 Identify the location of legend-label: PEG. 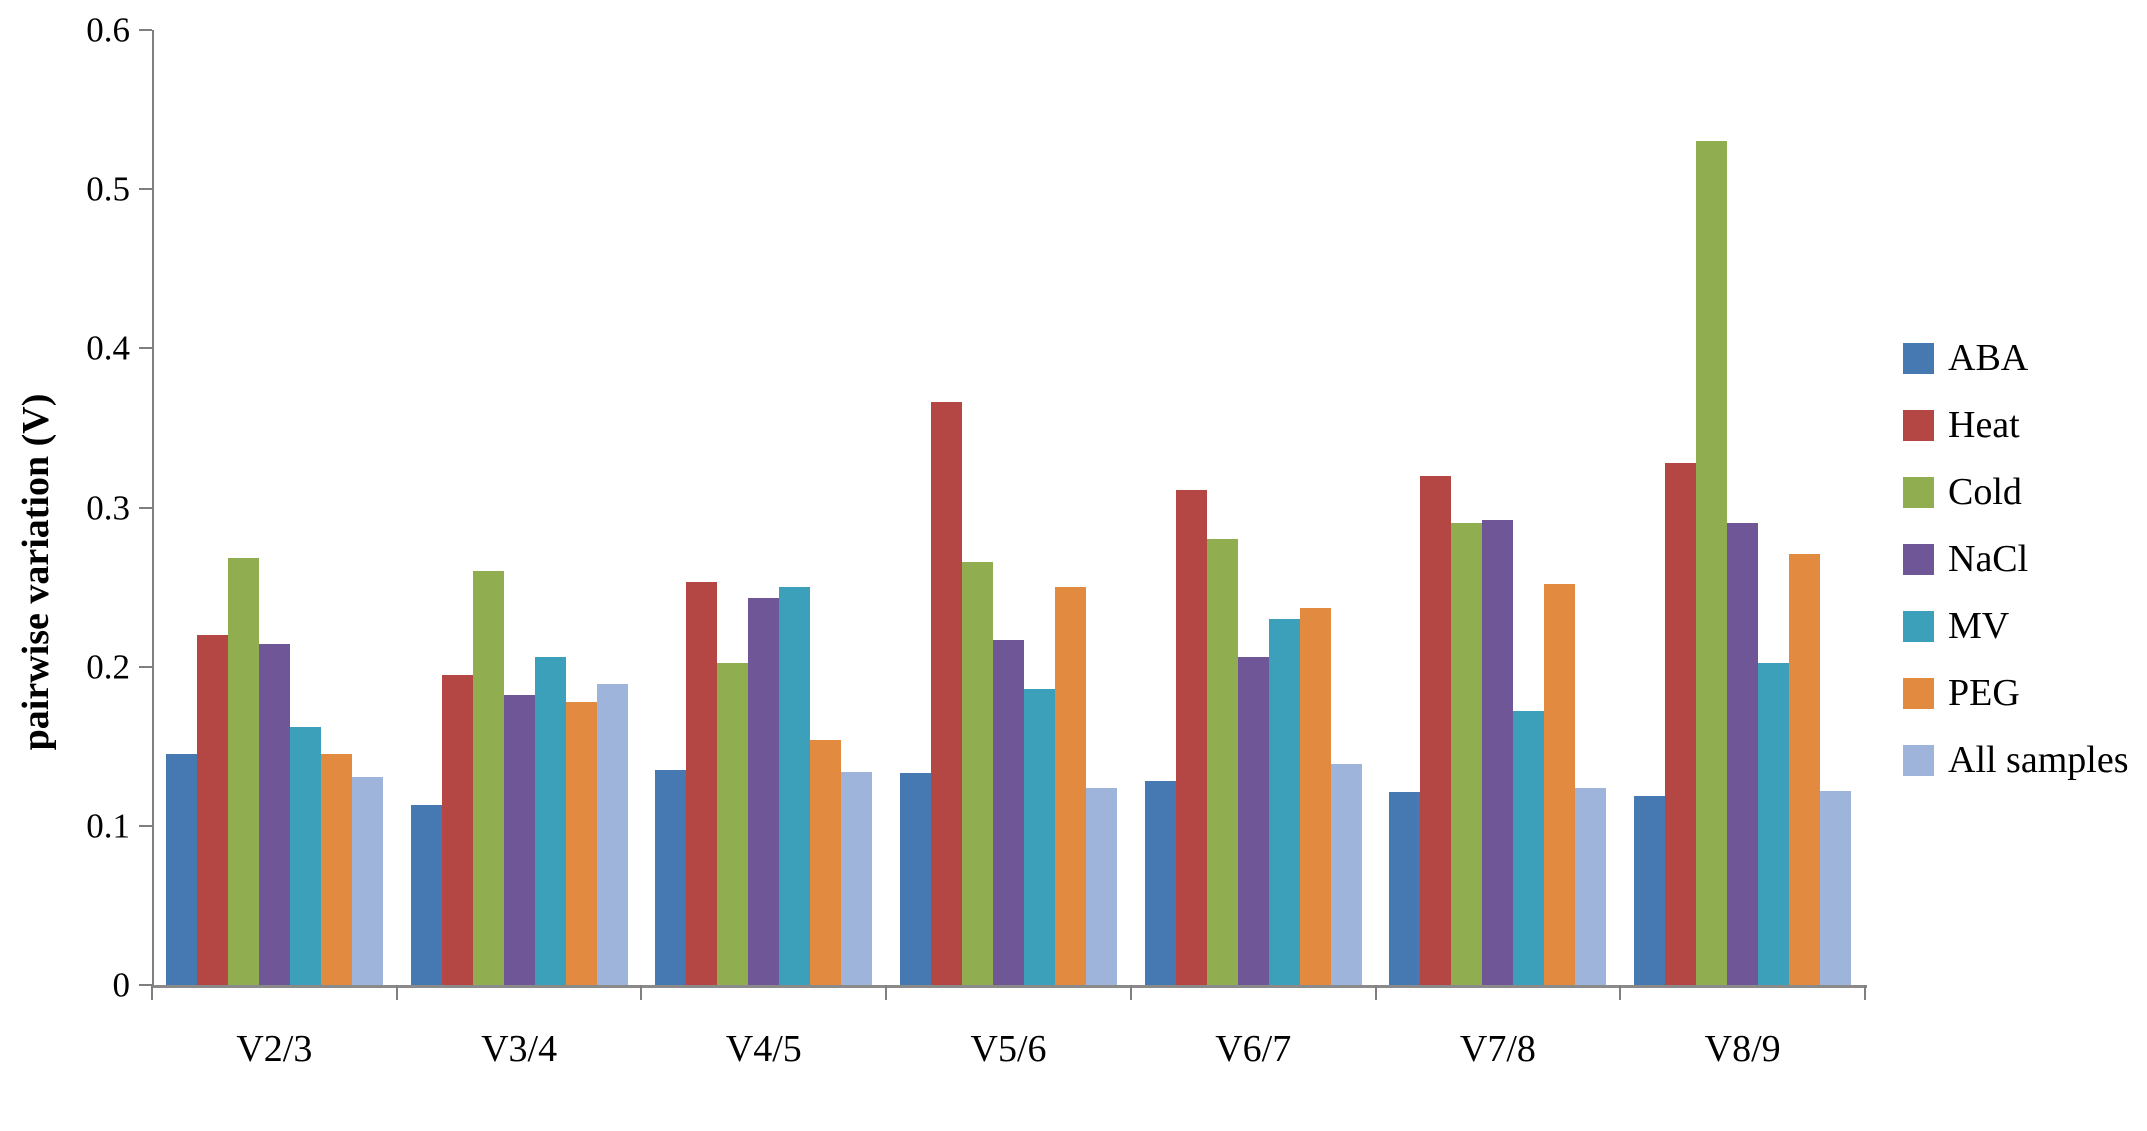
(1984, 693).